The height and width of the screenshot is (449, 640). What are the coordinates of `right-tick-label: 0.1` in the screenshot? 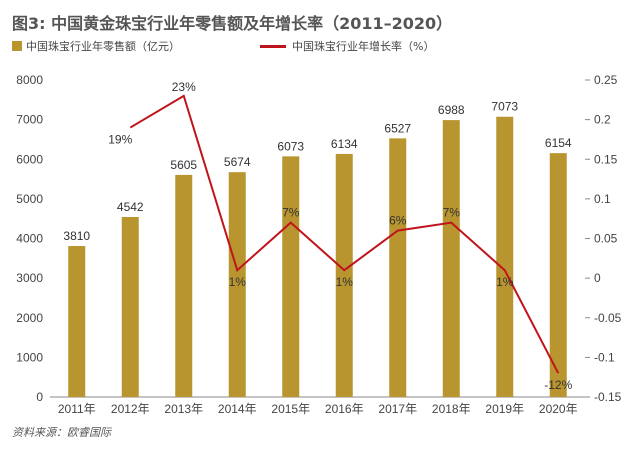 It's located at (602, 199).